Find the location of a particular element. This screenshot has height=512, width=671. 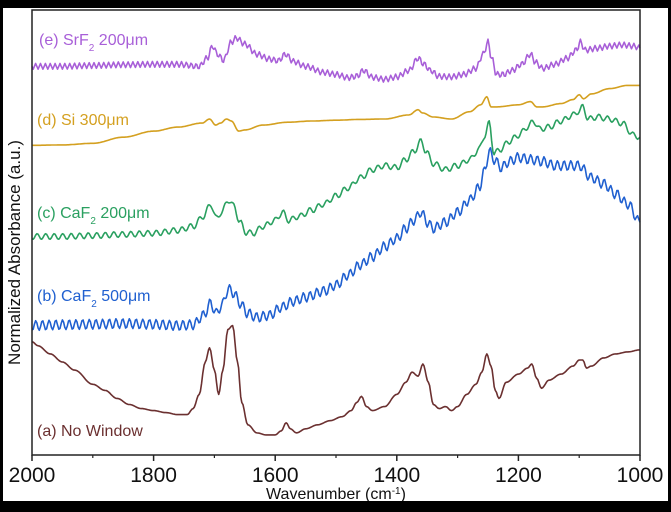

x-axis-ticks: 2000 1800 1600 1400 1200 1000 is located at coordinates (336, 471).